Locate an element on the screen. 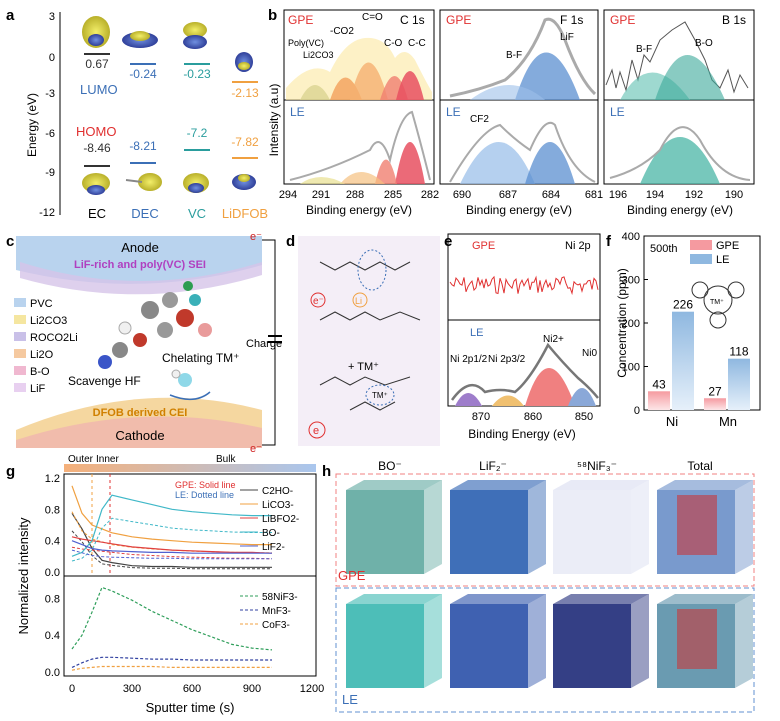 The height and width of the screenshot is (721, 780). g-legend-c2ho: C2HO- is located at coordinates (277, 491).